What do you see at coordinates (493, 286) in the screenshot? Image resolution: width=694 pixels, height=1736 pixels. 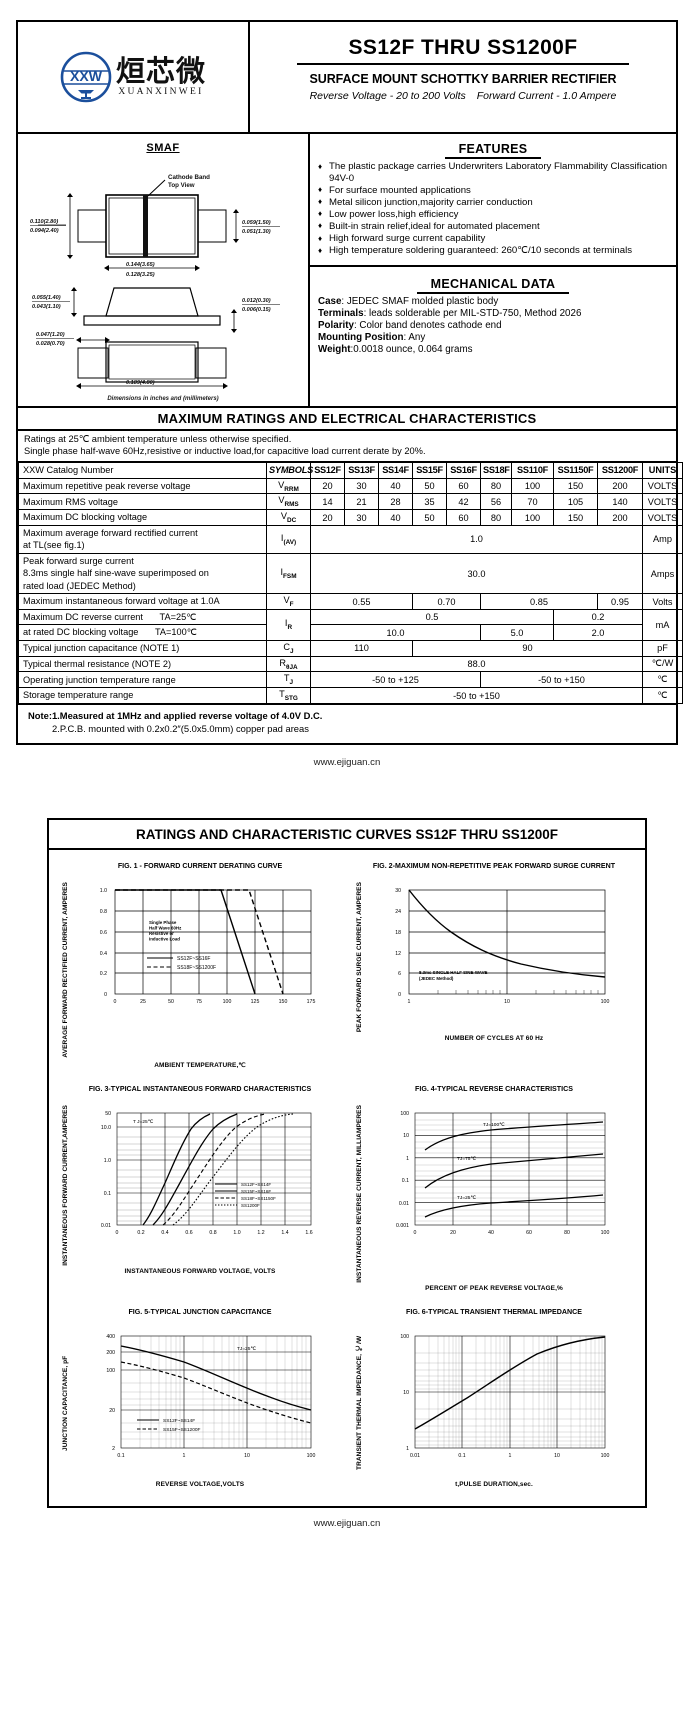 I see `mechanical-heading: MECHANICAL DATA` at bounding box center [493, 286].